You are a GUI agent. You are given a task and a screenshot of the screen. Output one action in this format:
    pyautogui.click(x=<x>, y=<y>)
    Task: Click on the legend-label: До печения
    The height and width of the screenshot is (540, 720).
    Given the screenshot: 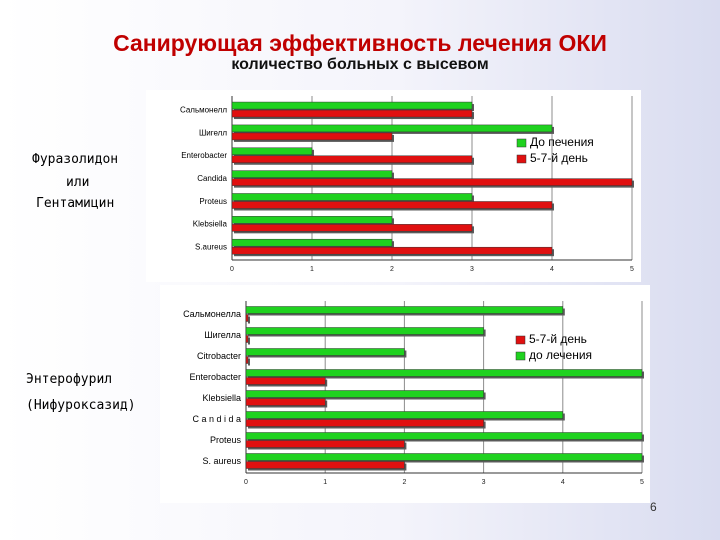 What is the action you would take?
    pyautogui.click(x=562, y=142)
    